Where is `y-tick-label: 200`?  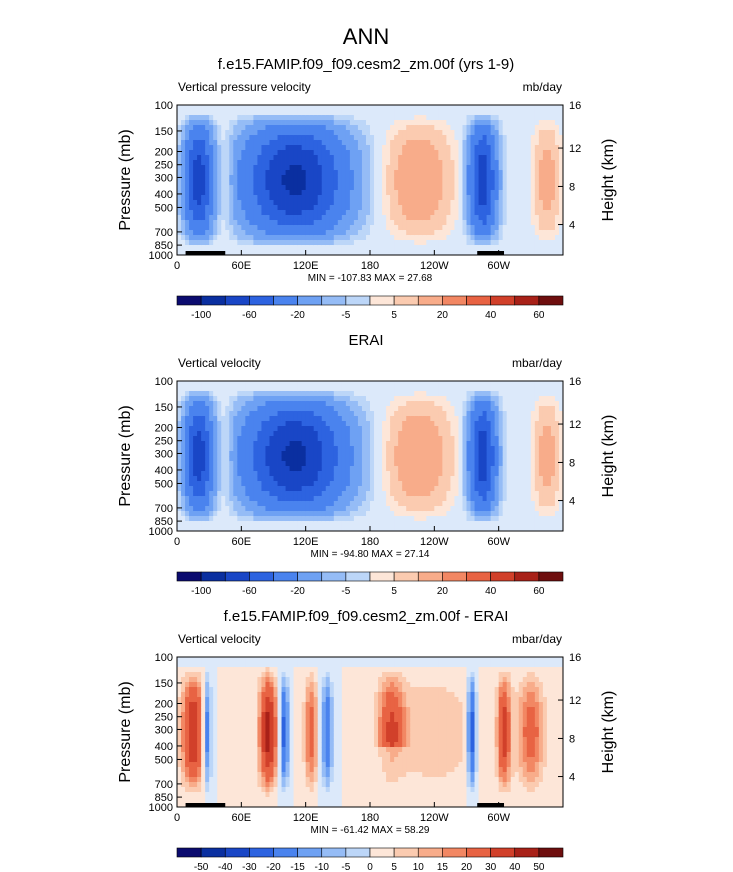 y-tick-label: 200 is located at coordinates (164, 153).